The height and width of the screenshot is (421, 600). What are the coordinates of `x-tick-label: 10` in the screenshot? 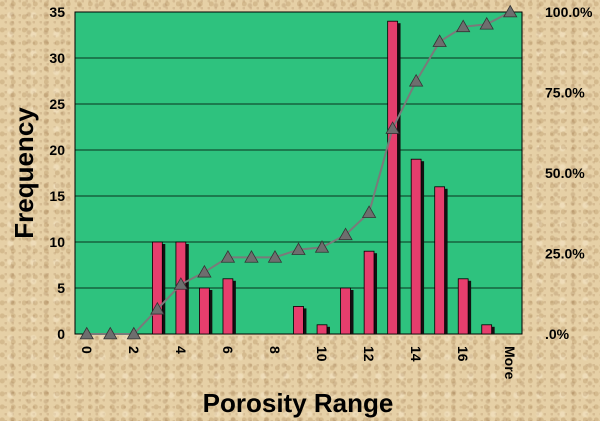 It's located at (322, 354).